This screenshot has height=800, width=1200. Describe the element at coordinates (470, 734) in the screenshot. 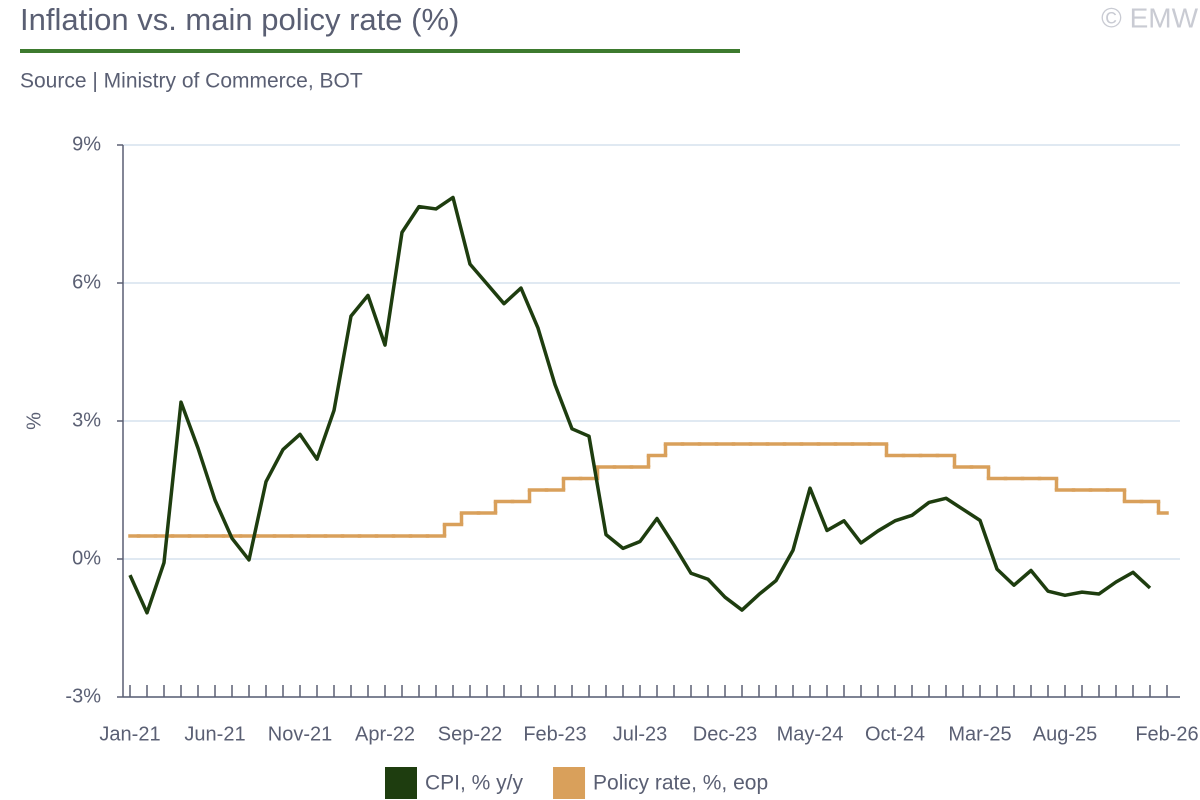

I see `x-tick-label: Sep-22` at that location.